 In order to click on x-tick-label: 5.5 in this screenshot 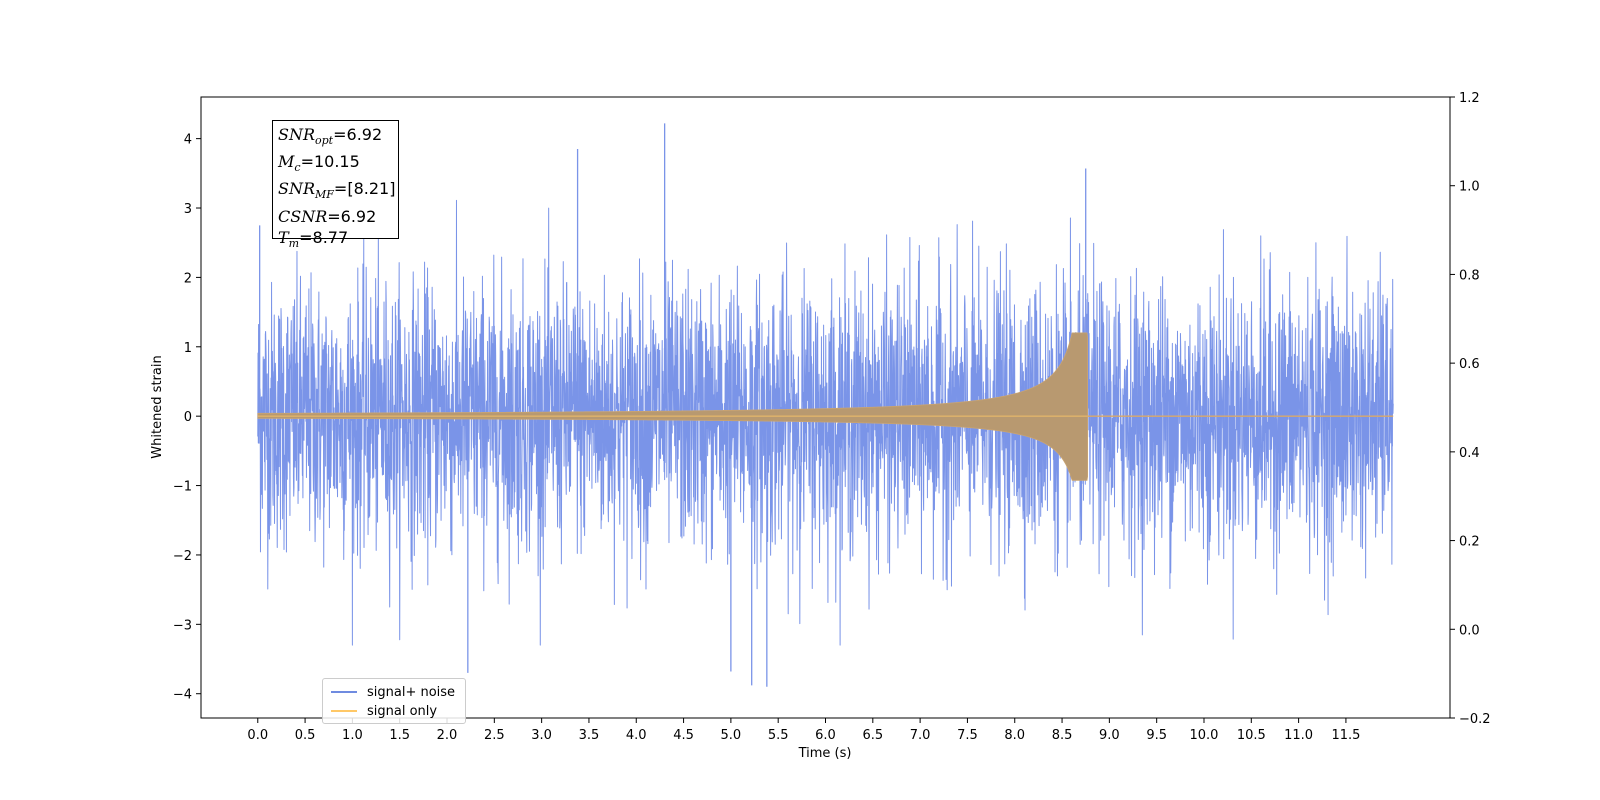, I will do `click(778, 735)`.